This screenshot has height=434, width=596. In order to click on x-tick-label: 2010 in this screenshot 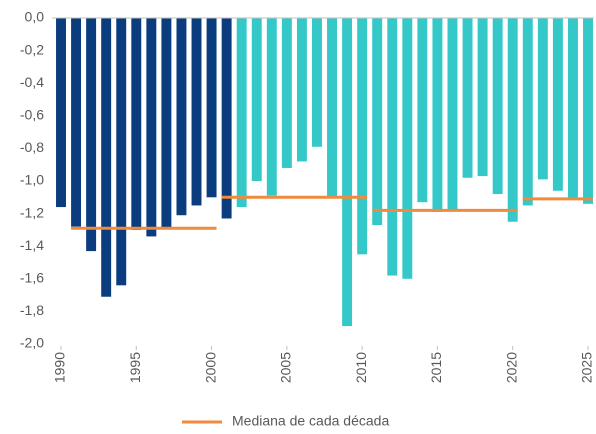, I will do `click(361, 367)`.